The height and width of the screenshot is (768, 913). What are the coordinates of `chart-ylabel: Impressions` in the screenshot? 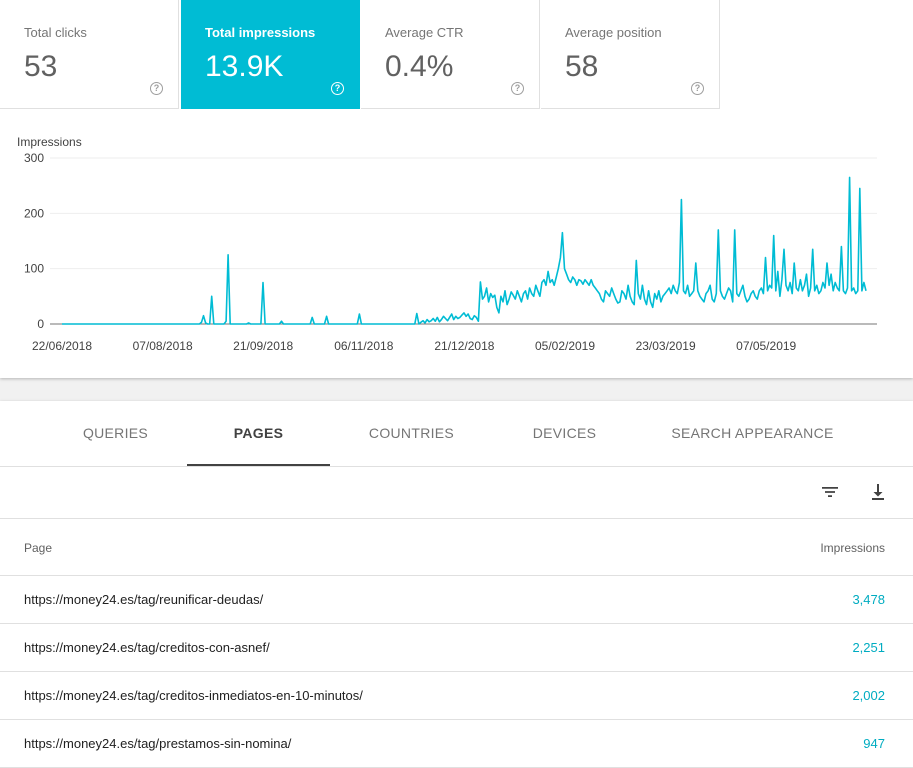 It's located at (49, 142).